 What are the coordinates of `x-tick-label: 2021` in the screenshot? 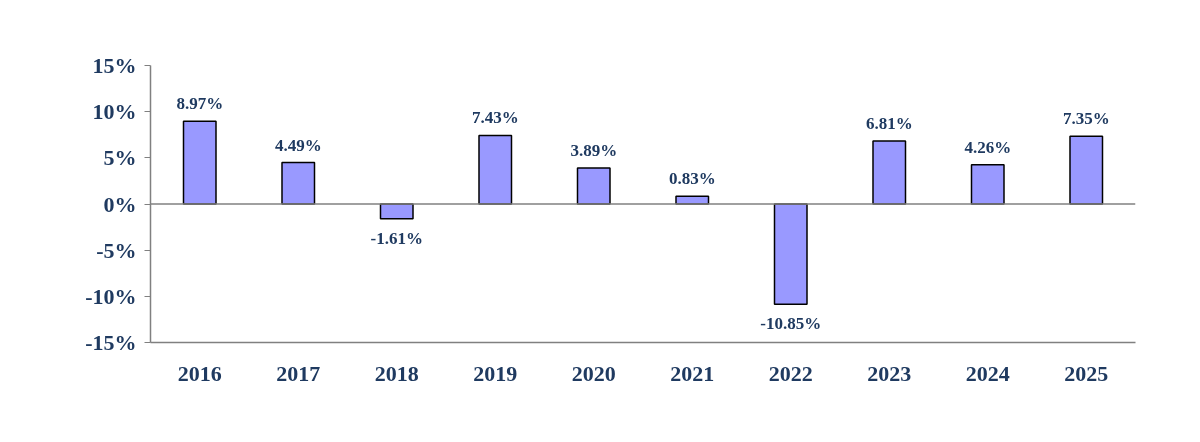 It's located at (692, 373).